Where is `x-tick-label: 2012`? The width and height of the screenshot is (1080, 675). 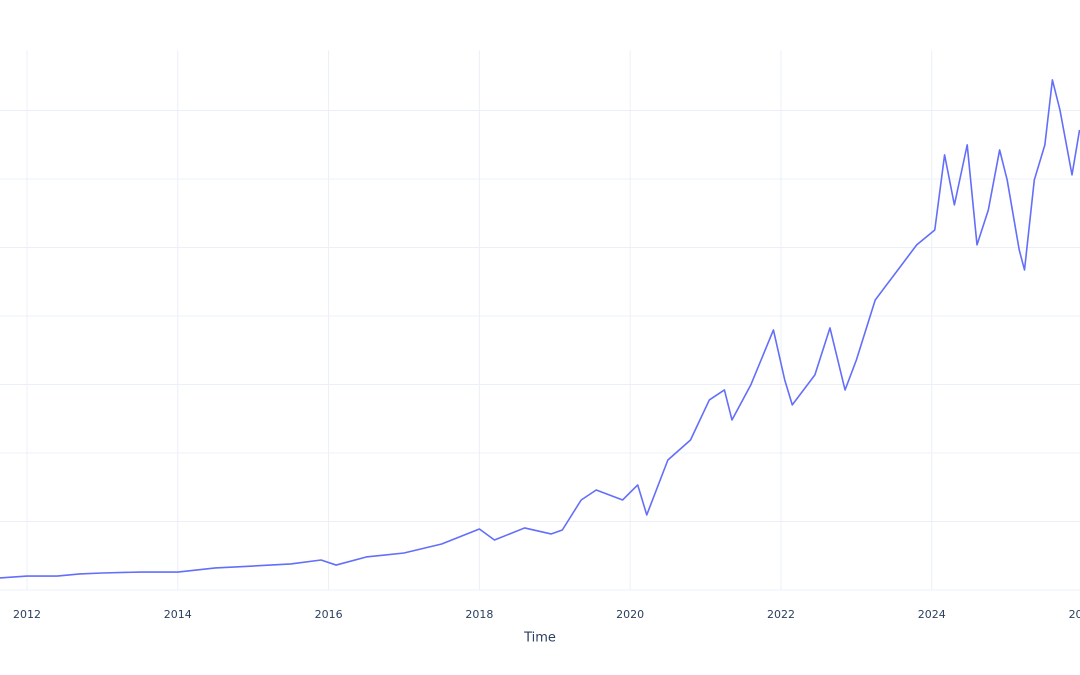 x-tick-label: 2012 is located at coordinates (27, 614).